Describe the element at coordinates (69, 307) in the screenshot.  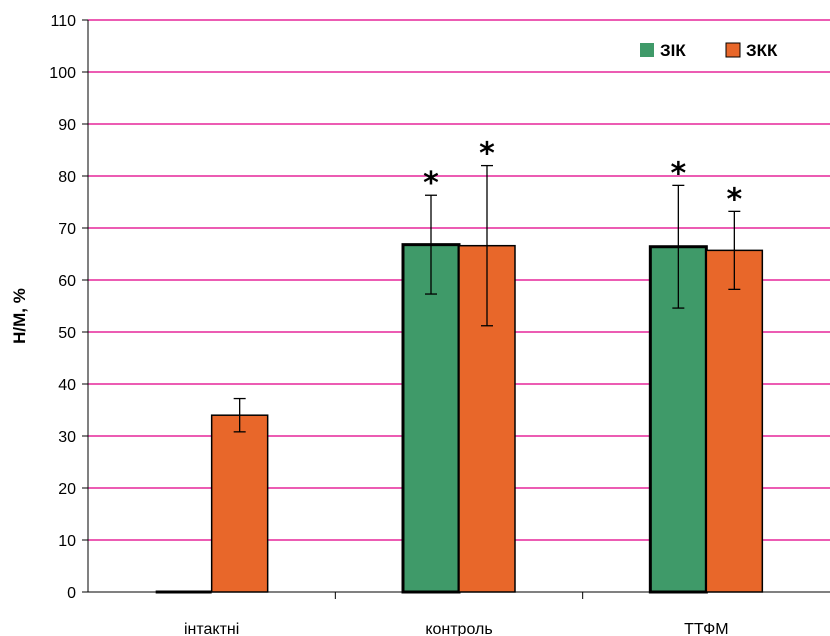
I see `y-axis: 0 10 20 30 40 50 60 70 80 90 100 110` at that location.